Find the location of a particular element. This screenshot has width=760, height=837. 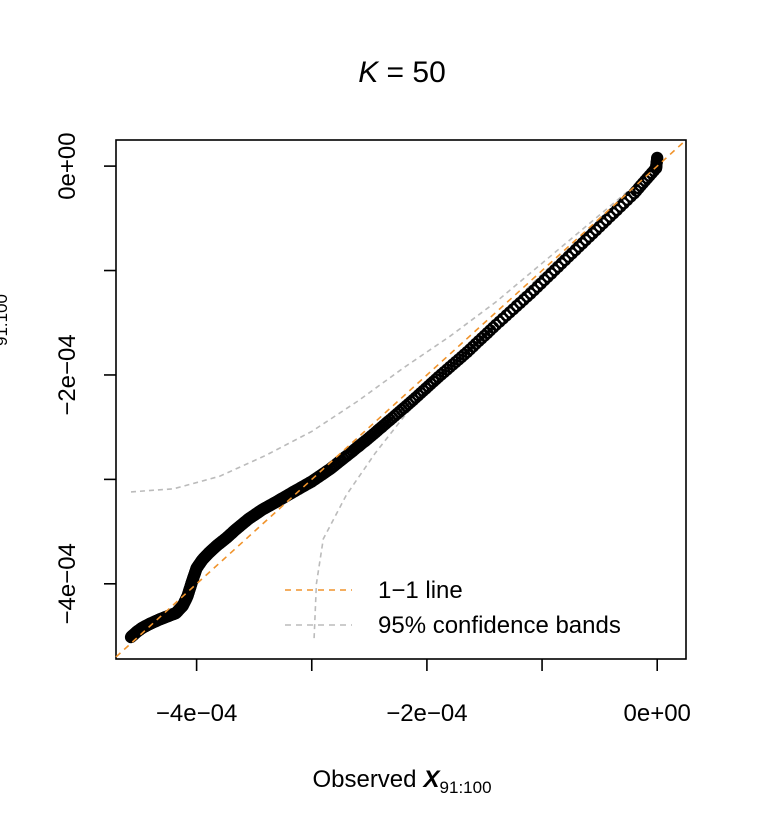

y-axis-label-partial: 91:100 is located at coordinates (5, 320).